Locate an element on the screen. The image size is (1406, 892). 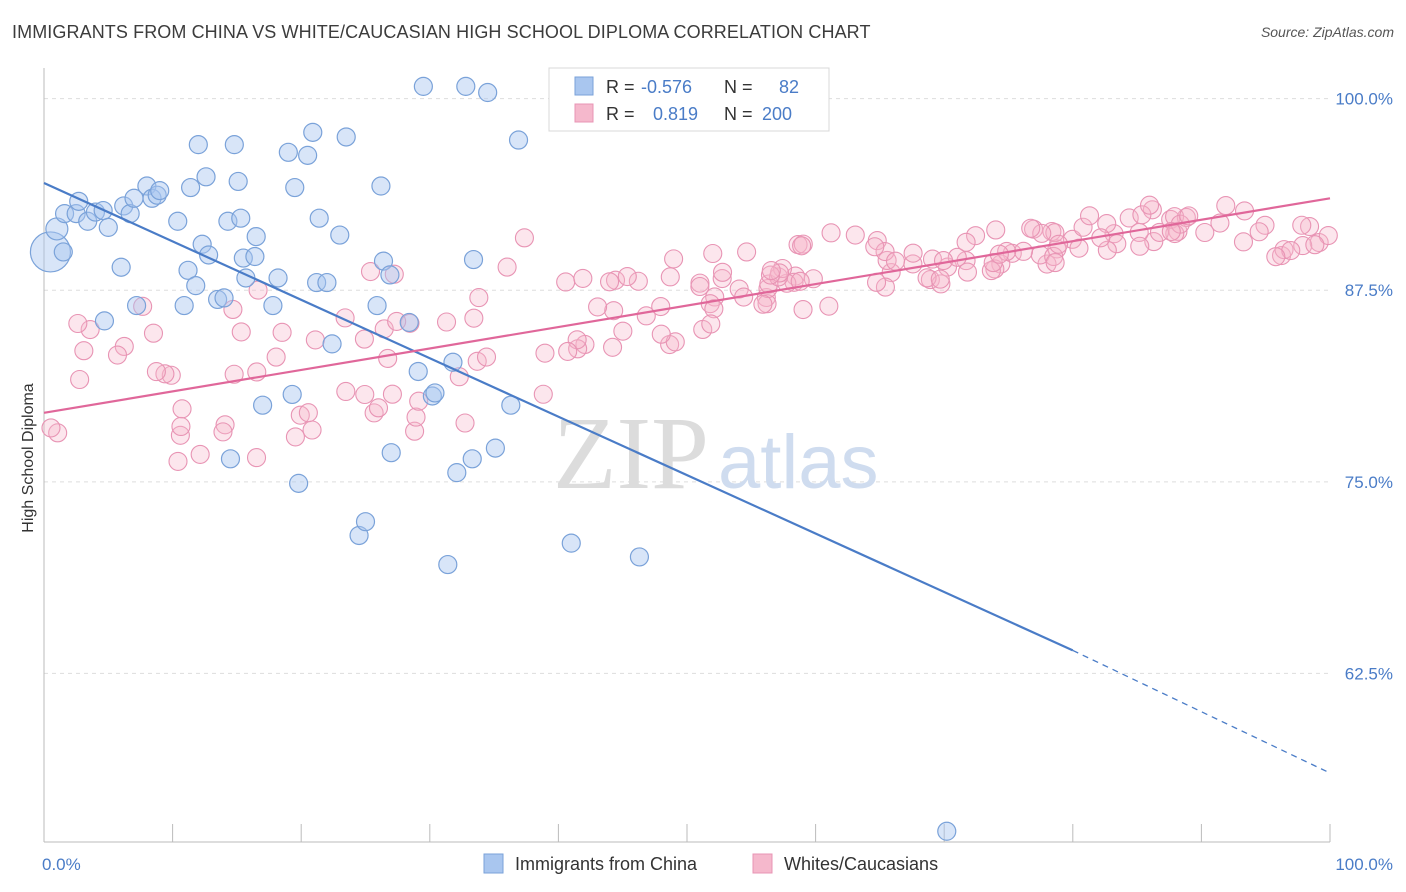
legend-r-label-1: R = is located at coordinates (620, 87).